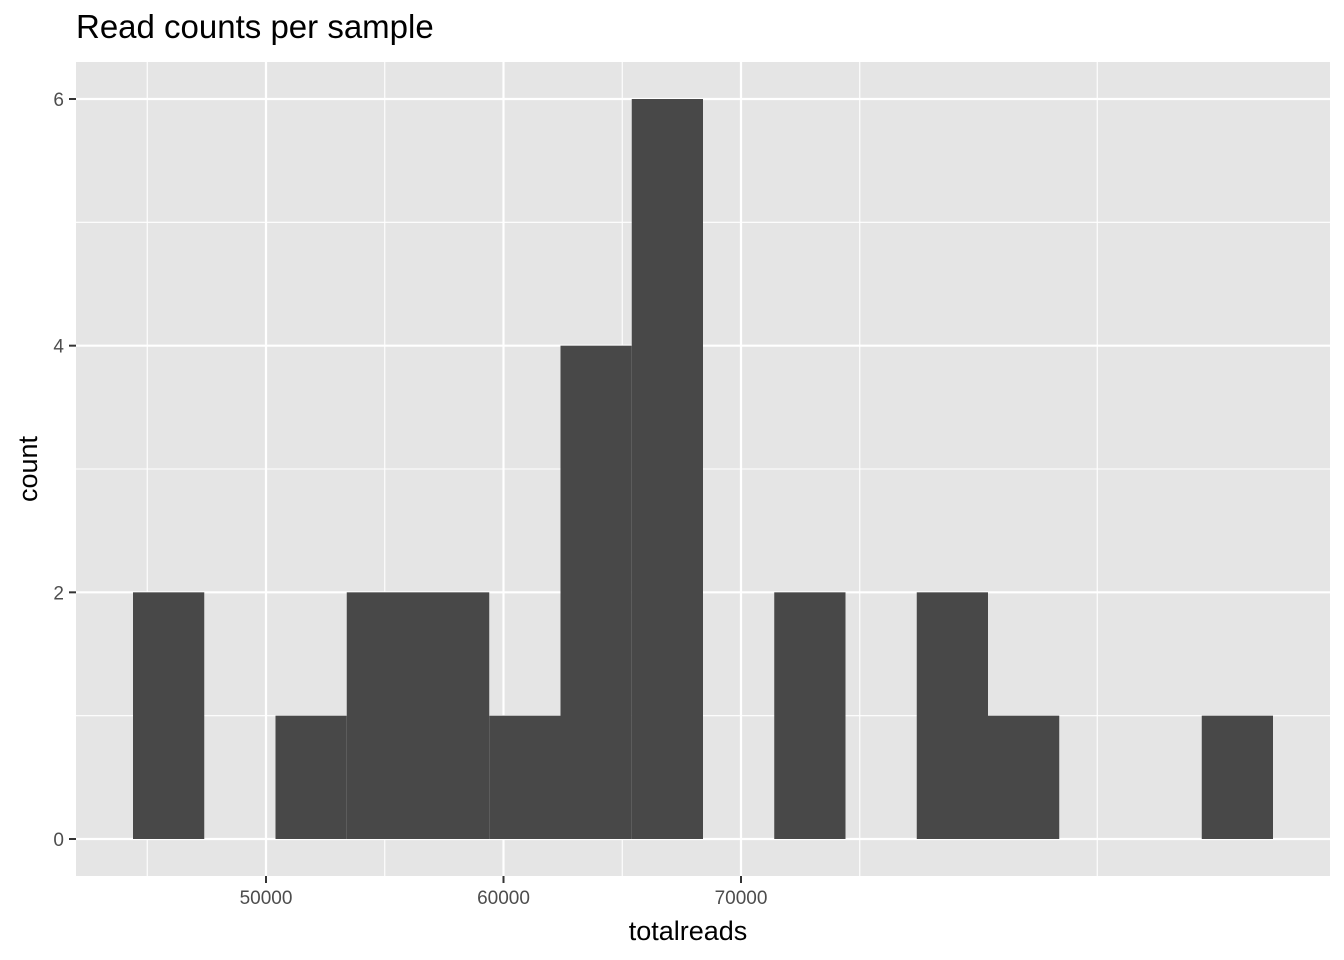 Image resolution: width=1344 pixels, height=960 pixels. What do you see at coordinates (503, 898) in the screenshot?
I see `x-tick-label: 60000` at bounding box center [503, 898].